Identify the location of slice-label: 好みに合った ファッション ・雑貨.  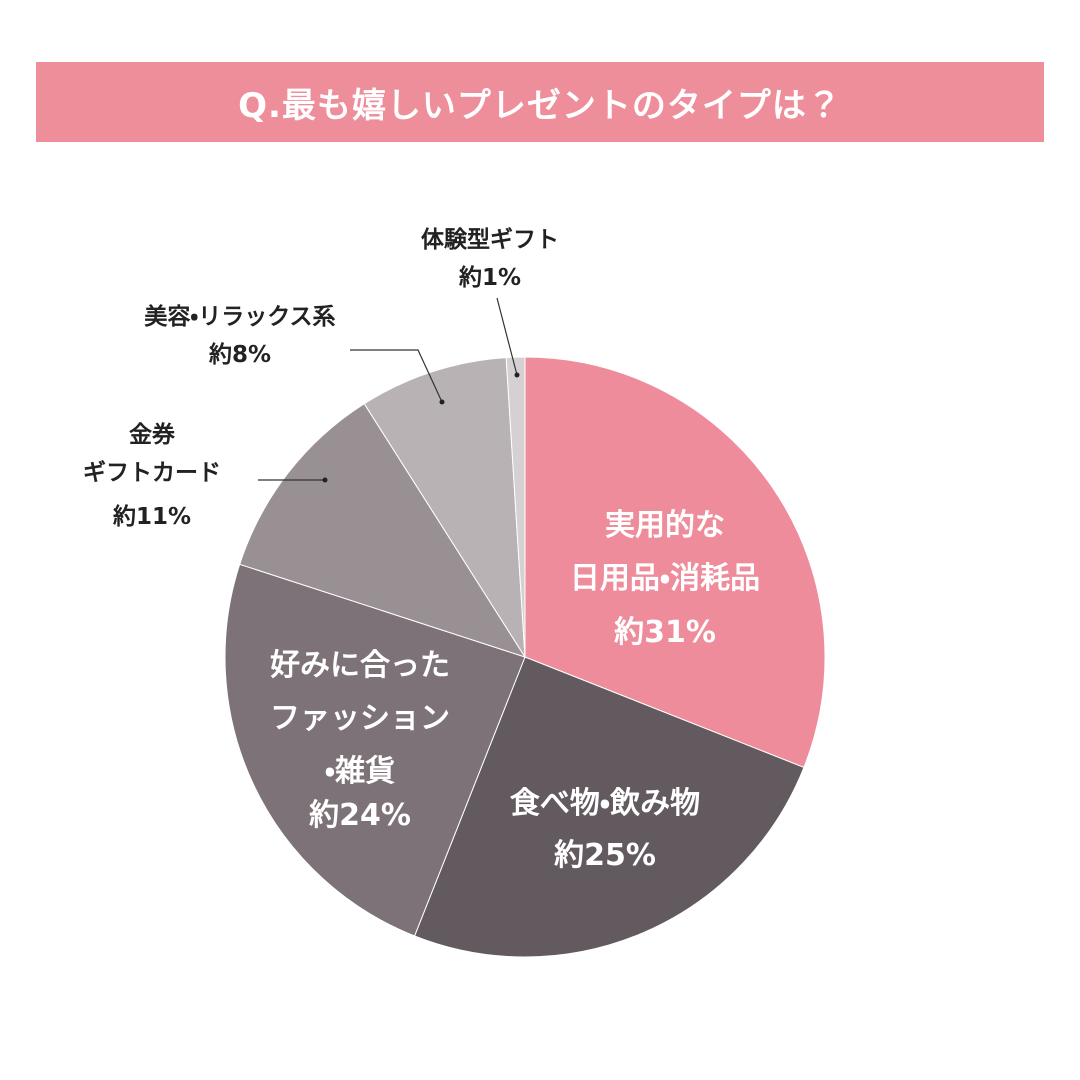
(360, 718).